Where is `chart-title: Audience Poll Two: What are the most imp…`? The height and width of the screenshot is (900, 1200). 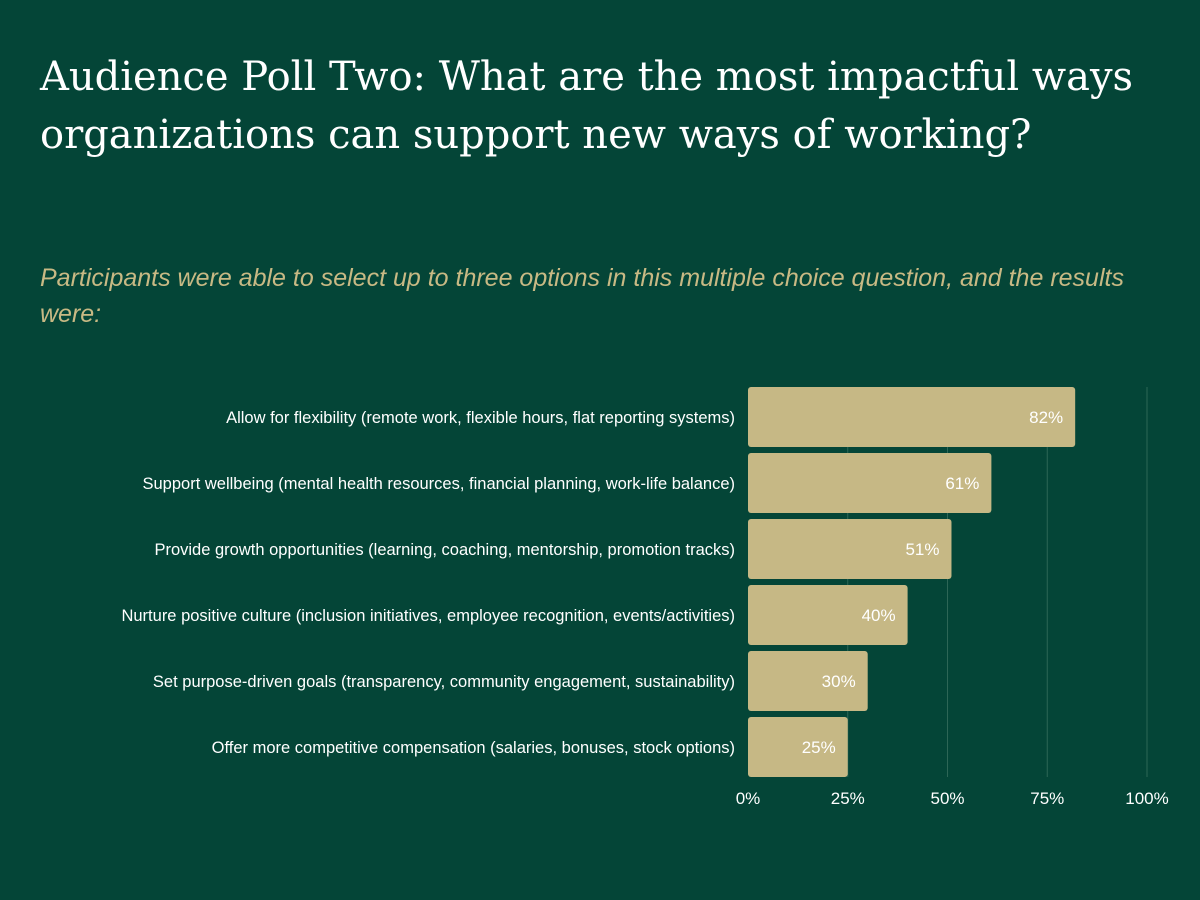
chart-title: Audience Poll Two: What are the most imp… is located at coordinates (587, 106).